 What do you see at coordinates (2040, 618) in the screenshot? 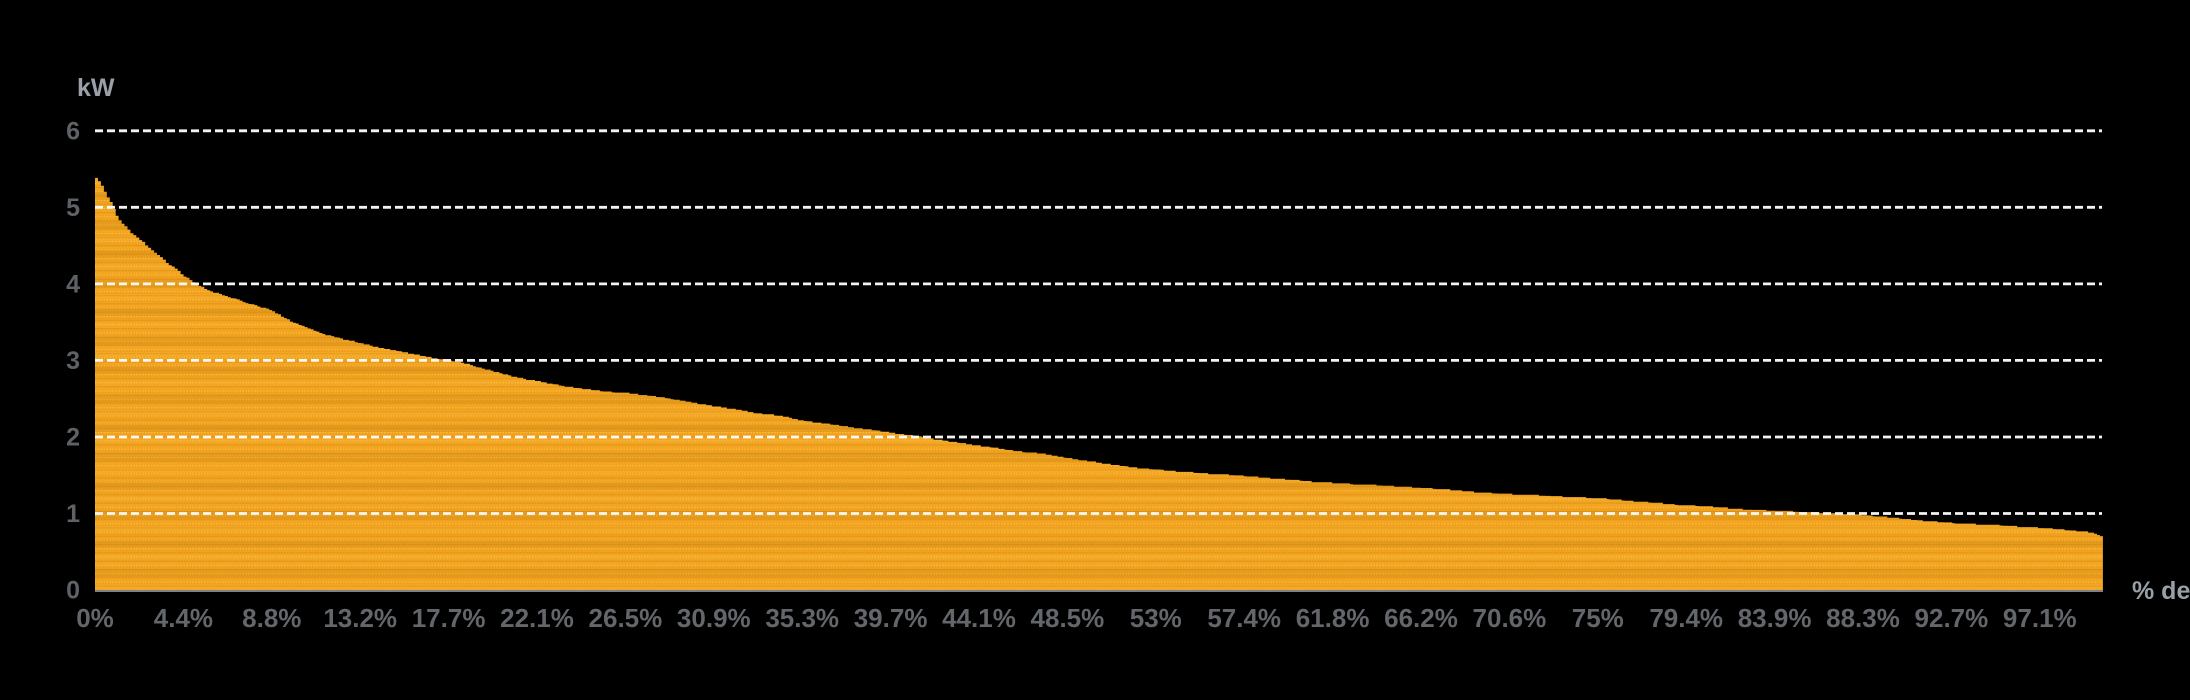
I see `svg-text: 97.1%` at bounding box center [2040, 618].